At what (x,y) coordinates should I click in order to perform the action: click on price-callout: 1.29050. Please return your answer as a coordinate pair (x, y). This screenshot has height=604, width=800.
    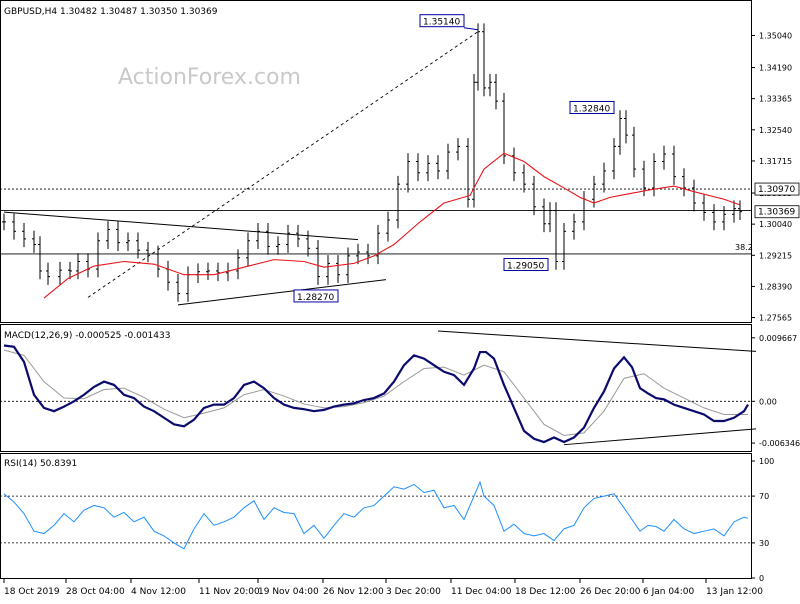
    Looking at the image, I should click on (525, 267).